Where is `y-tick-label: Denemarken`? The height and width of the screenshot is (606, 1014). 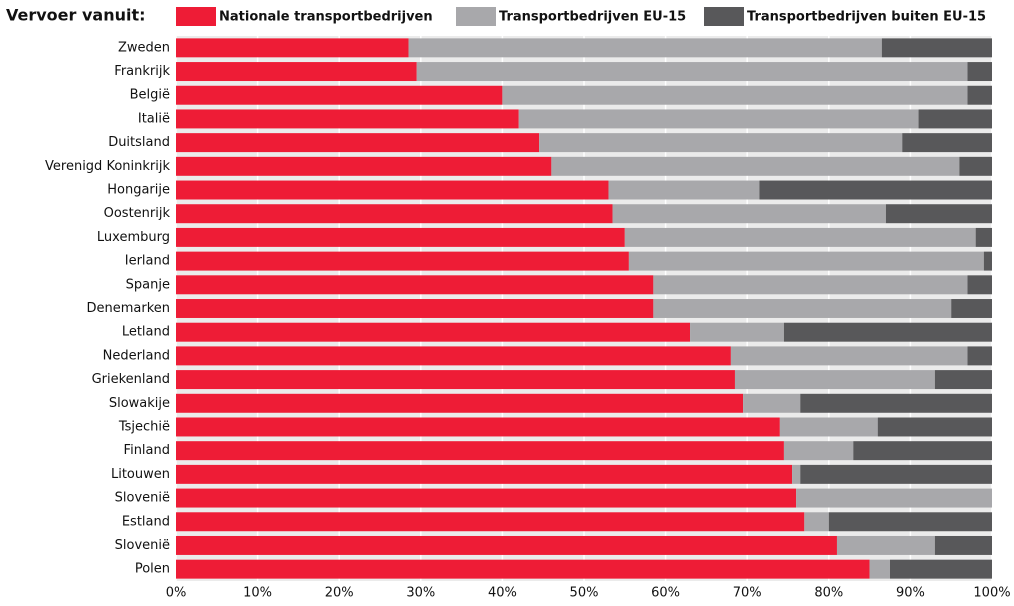 y-tick-label: Denemarken is located at coordinates (128, 308).